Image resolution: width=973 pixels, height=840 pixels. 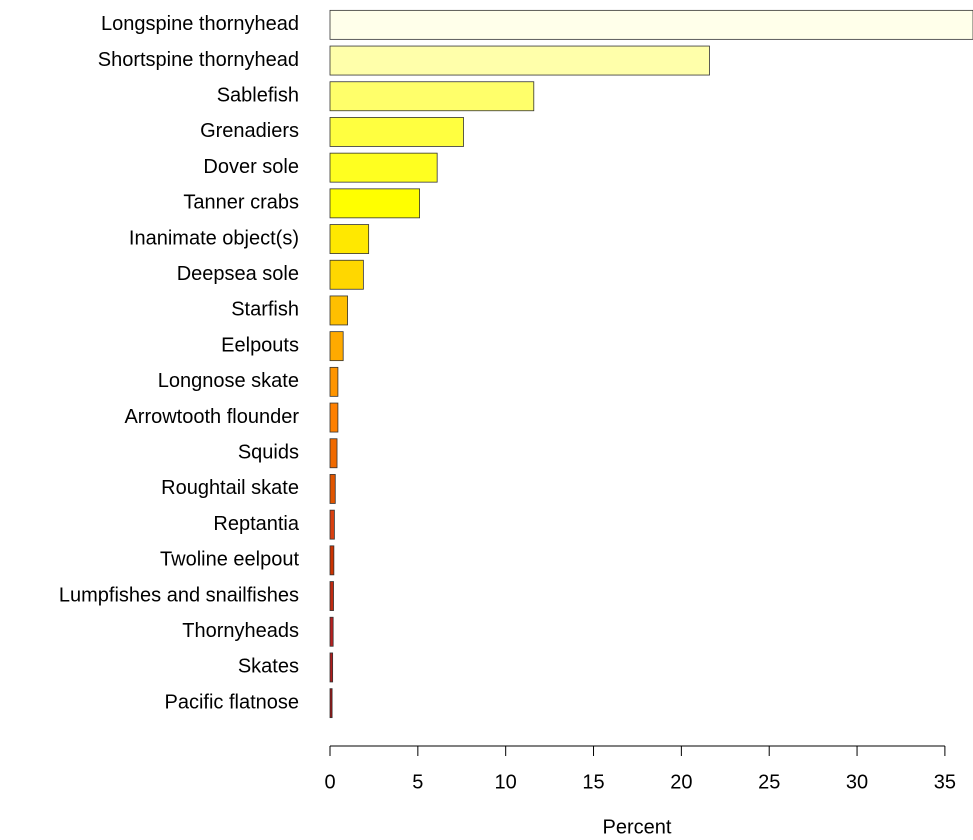 What do you see at coordinates (258, 96) in the screenshot?
I see `y-tick-label: Sablefish` at bounding box center [258, 96].